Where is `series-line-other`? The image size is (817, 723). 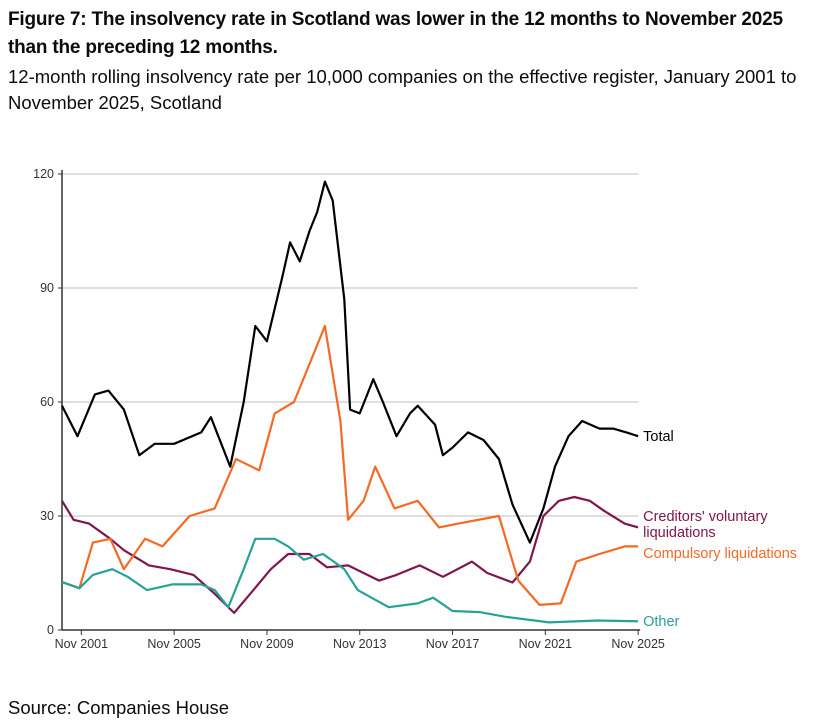
series-line-other is located at coordinates (350, 580).